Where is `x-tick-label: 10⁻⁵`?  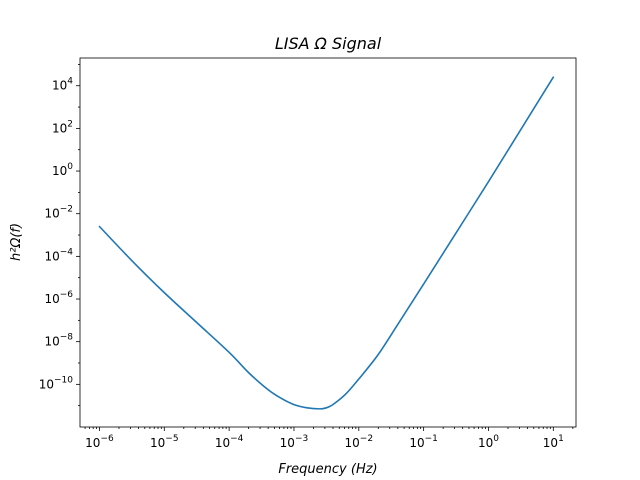 x-tick-label: 10⁻⁵ is located at coordinates (164, 442).